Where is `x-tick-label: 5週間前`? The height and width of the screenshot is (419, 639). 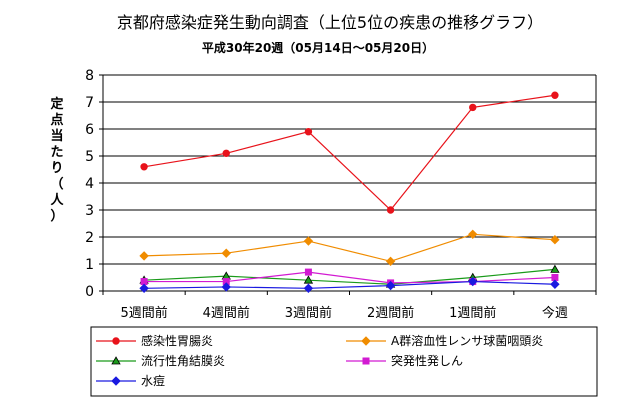 x-tick-label: 5週間前 is located at coordinates (143, 313).